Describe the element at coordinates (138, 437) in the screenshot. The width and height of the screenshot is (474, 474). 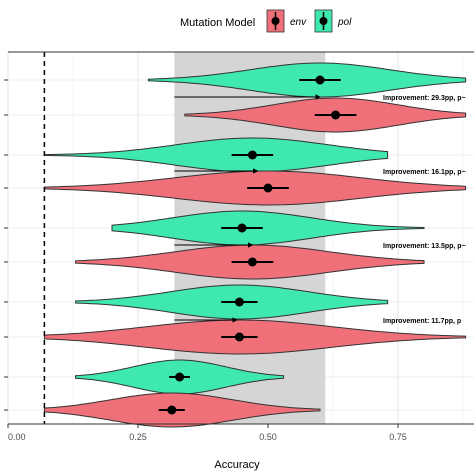
I see `x-tick-label: 0.25` at that location.